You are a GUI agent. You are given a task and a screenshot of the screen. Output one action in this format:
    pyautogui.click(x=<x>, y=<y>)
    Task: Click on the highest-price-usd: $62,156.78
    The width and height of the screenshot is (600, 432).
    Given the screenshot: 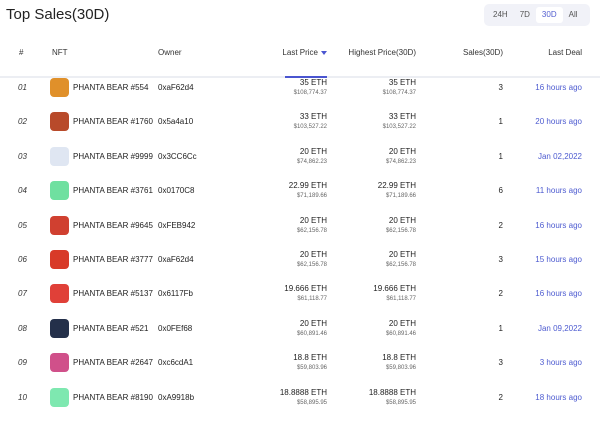 What is the action you would take?
    pyautogui.click(x=400, y=265)
    